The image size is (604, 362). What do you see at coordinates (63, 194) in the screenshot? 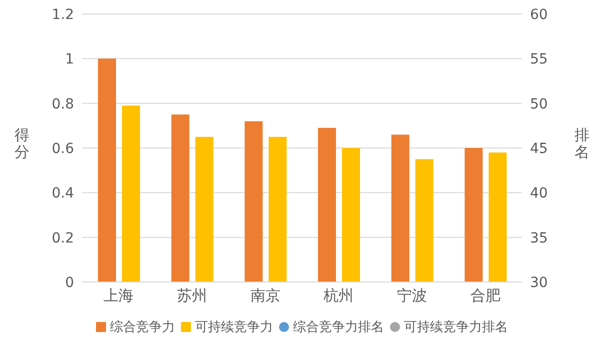
I see `y-tick-label: 0.4` at bounding box center [63, 194].